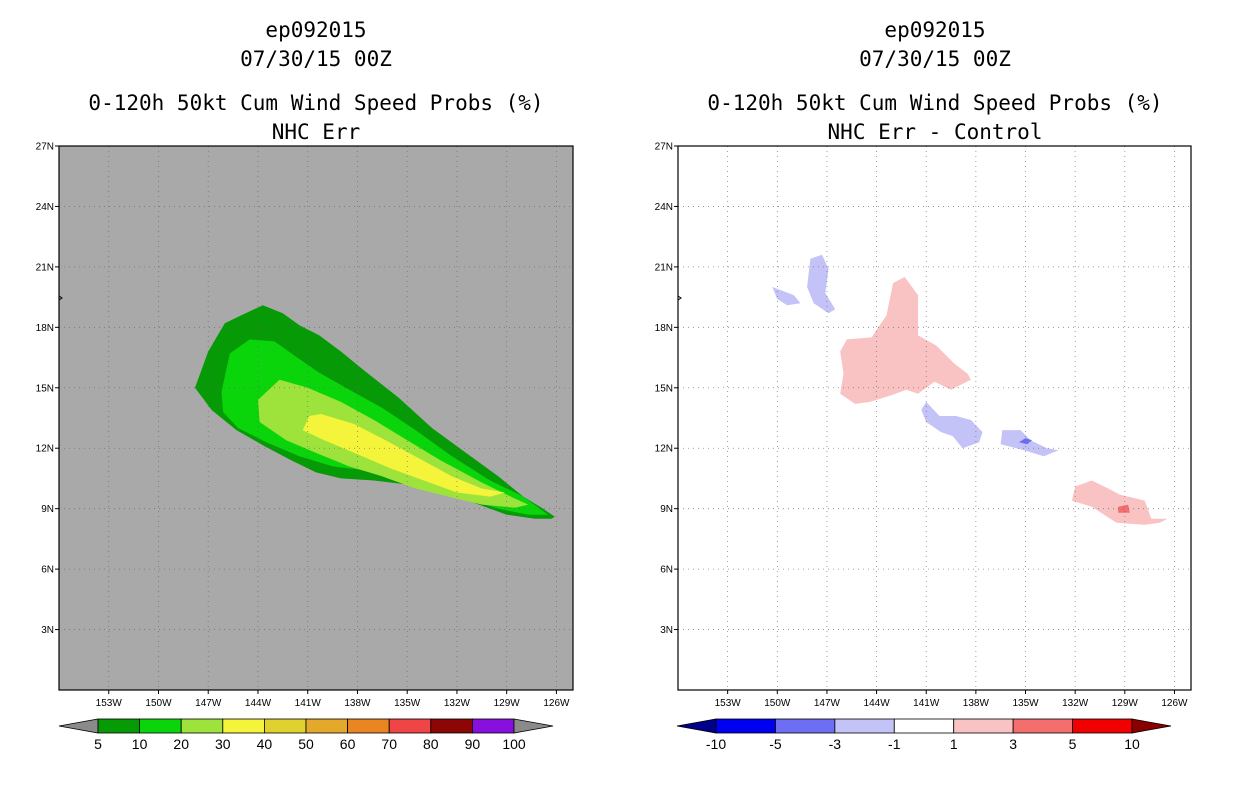 Image resolution: width=1236 pixels, height=800 pixels. What do you see at coordinates (316, 30) in the screenshot?
I see `left-storm-id: ep092015` at bounding box center [316, 30].